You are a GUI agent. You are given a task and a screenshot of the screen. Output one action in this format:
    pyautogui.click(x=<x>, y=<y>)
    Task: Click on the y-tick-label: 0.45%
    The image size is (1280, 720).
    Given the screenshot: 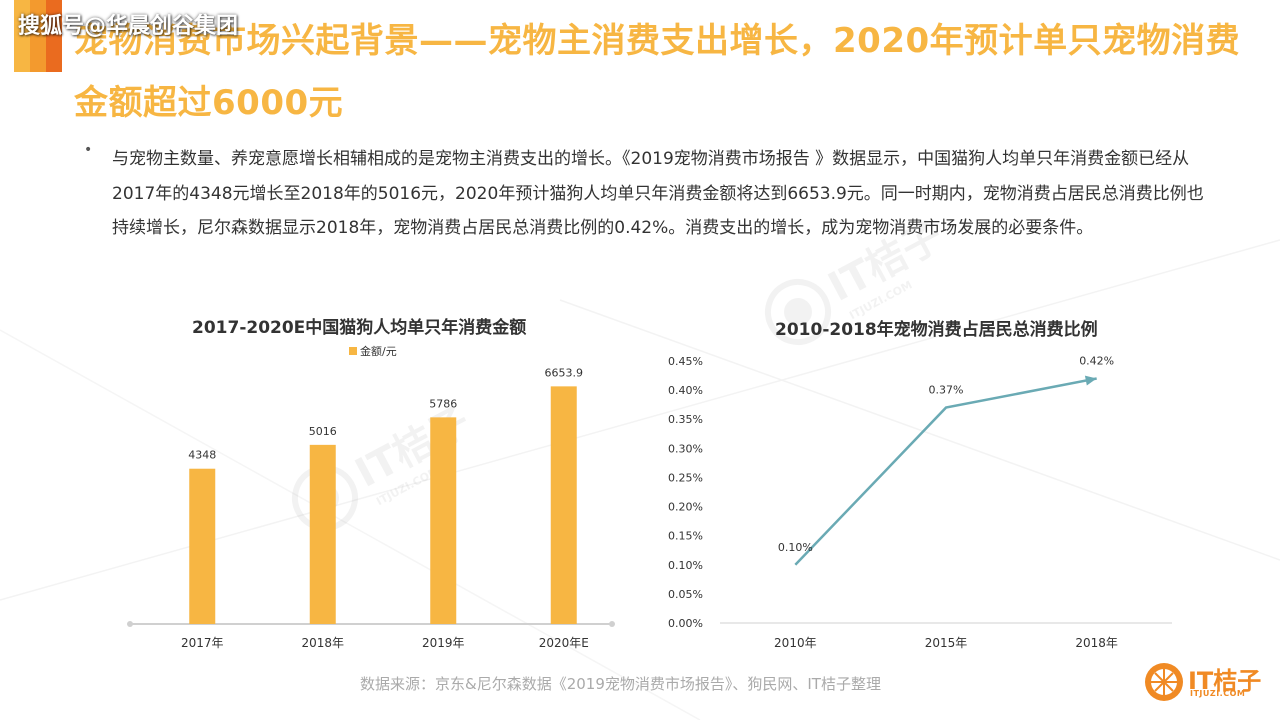 What is the action you would take?
    pyautogui.click(x=685, y=361)
    